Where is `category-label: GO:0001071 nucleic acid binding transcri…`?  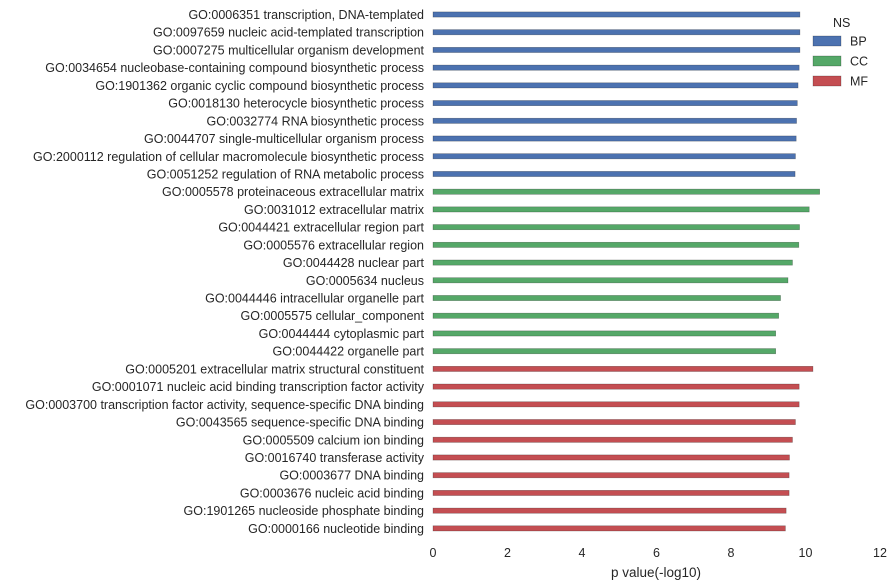
category-label: GO:0001071 nucleic acid binding transcri… is located at coordinates (258, 387).